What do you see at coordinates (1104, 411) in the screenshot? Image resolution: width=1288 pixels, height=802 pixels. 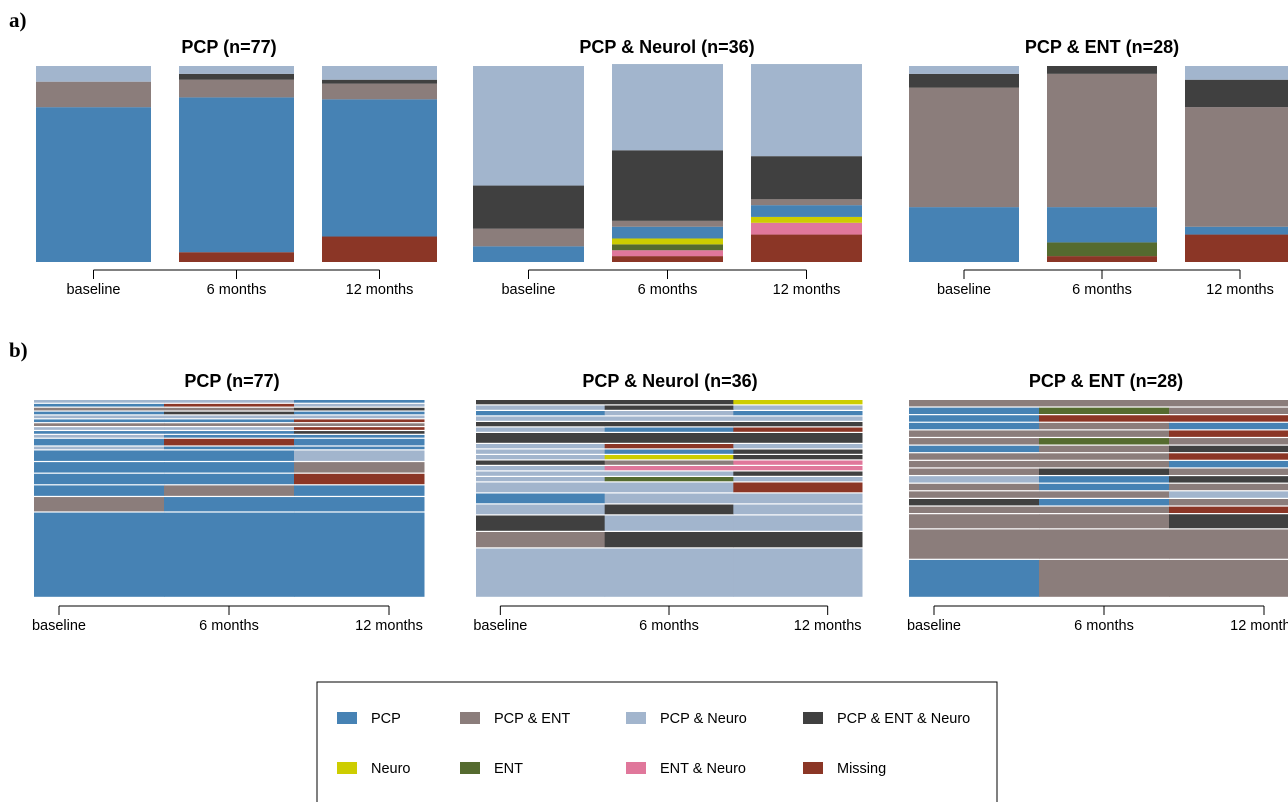 I see `sequence-cell-ent` at bounding box center [1104, 411].